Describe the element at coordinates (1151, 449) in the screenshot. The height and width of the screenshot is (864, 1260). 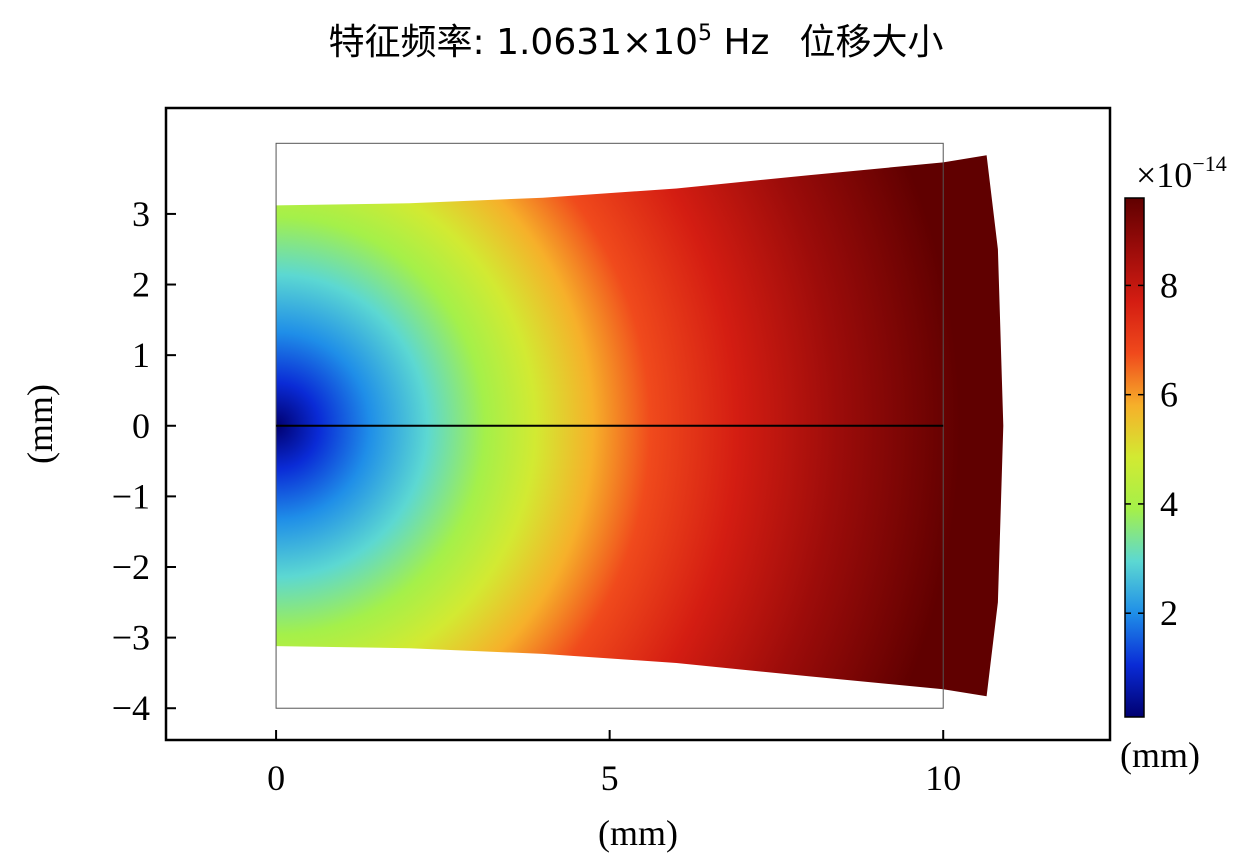
I see `colorbar-ticks: 2 4 6 8` at that location.